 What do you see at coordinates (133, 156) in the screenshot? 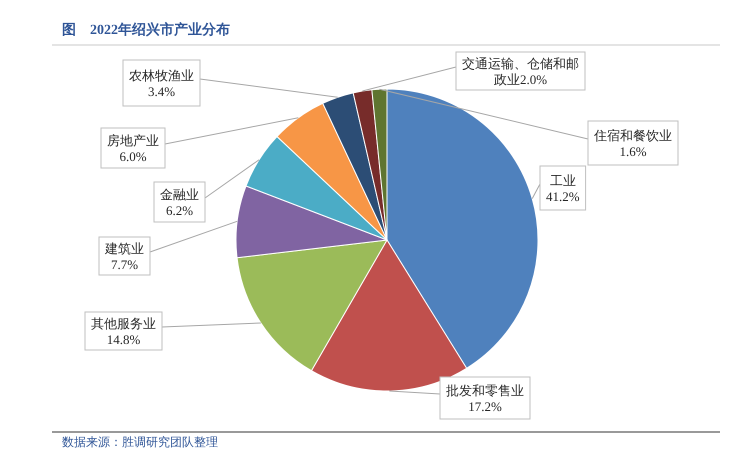
I see `data-label: 6.0%` at bounding box center [133, 156].